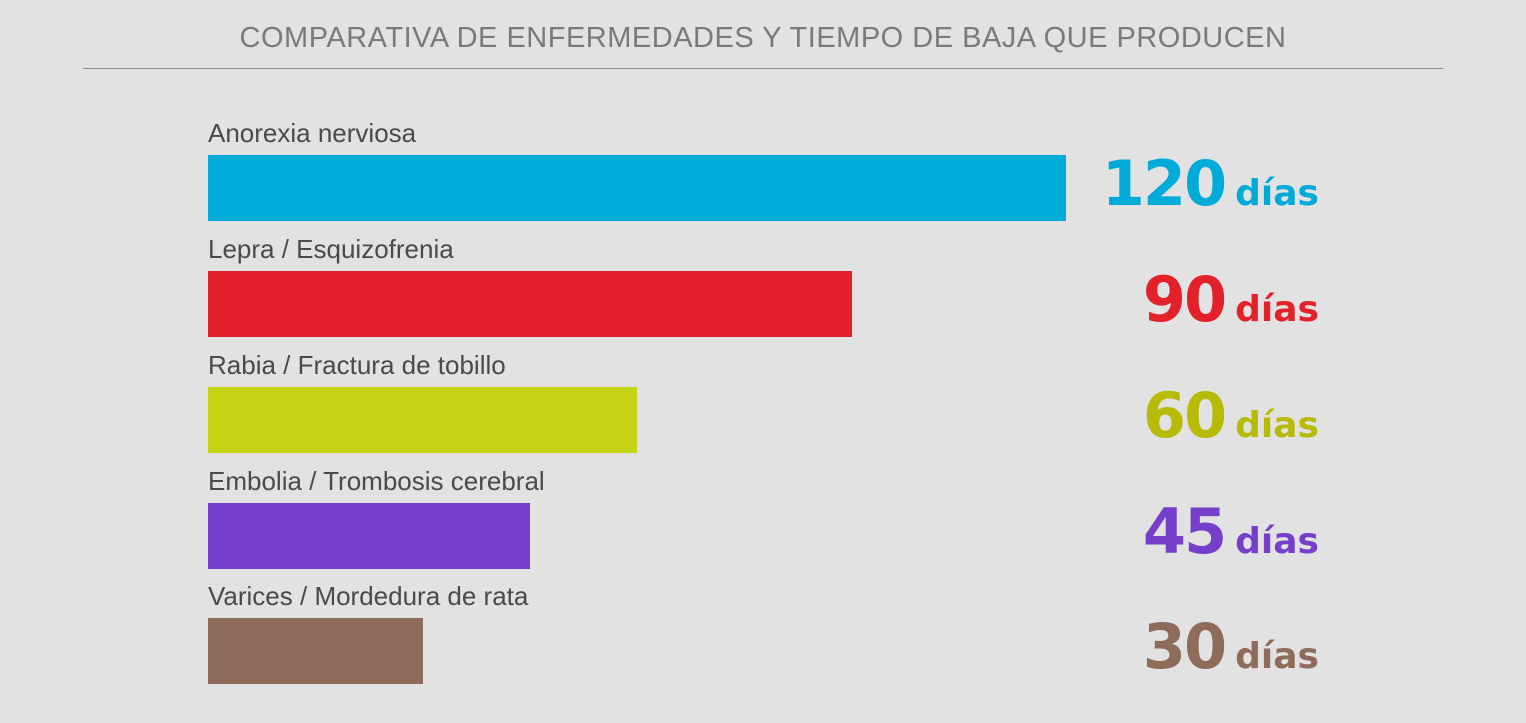 This screenshot has height=723, width=1526. I want to click on value-label: 30 días, so click(1231, 646).